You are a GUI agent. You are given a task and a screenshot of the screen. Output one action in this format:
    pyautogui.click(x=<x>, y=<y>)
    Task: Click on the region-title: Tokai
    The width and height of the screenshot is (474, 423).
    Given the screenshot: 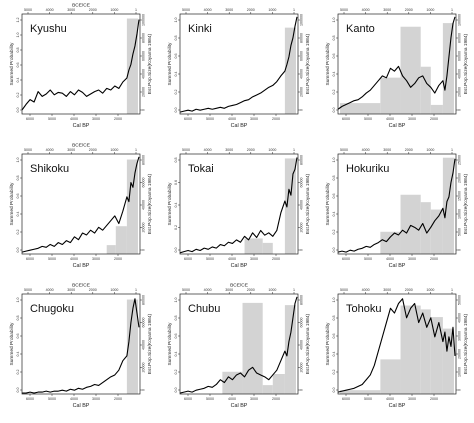 What is the action you would take?
    pyautogui.click(x=201, y=169)
    